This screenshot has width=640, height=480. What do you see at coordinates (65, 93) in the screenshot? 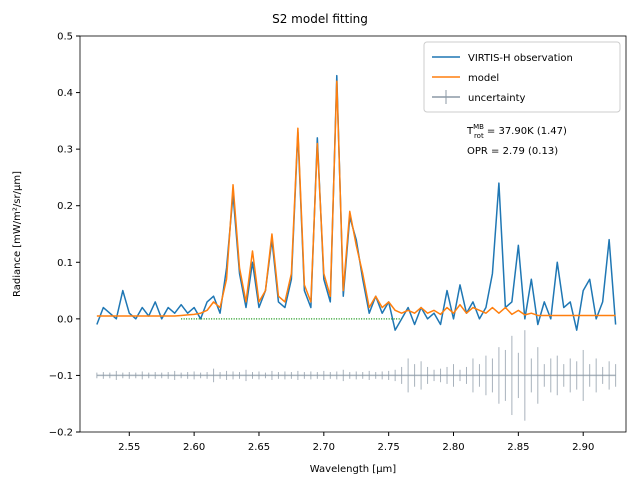
I see `y-tick-label: 0.4` at bounding box center [65, 93].